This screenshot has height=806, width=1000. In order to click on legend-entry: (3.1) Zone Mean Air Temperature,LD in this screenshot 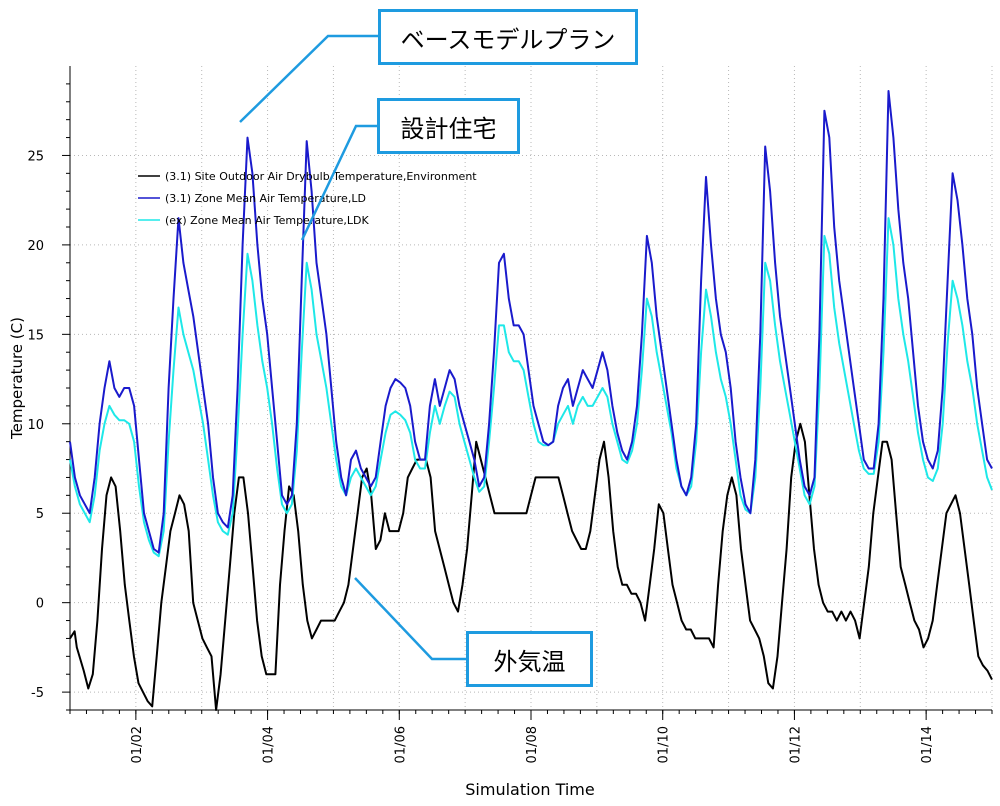, I will do `click(265, 198)`.